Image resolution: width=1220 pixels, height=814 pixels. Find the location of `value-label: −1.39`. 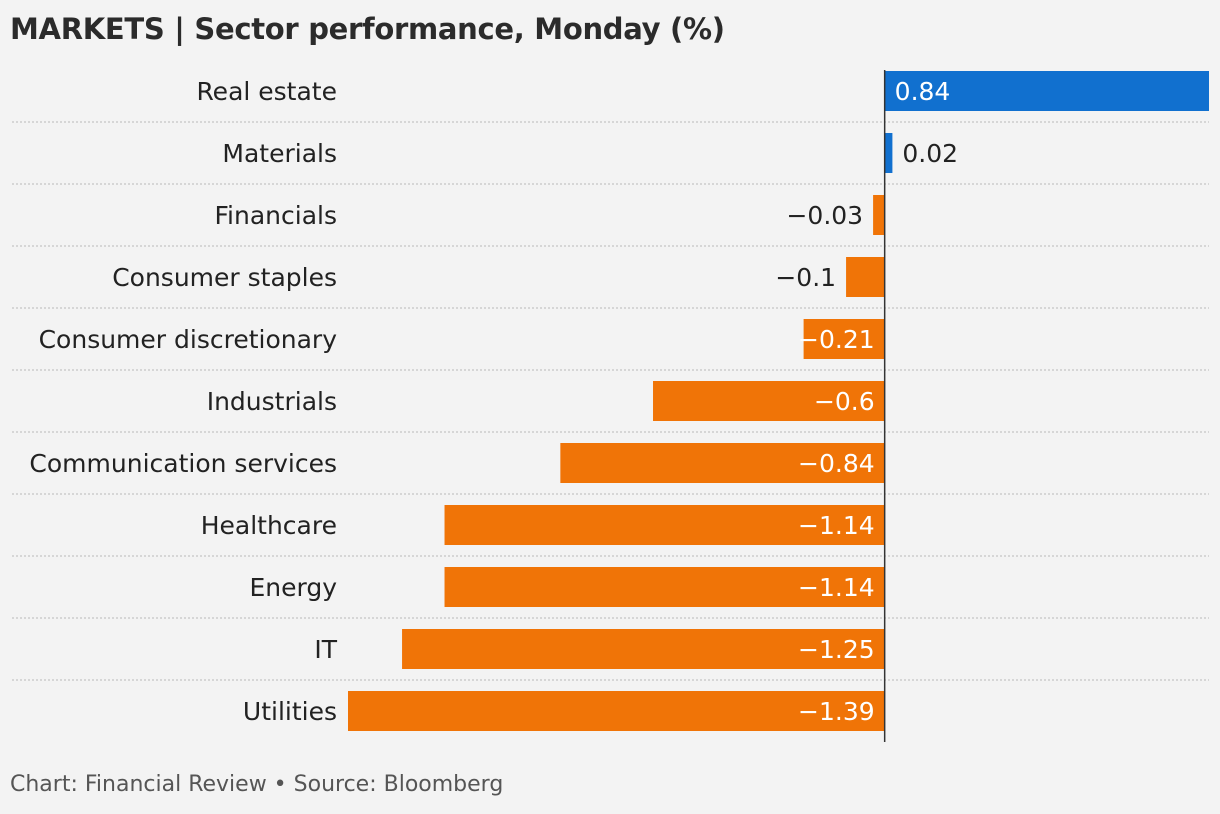

value-label: −1.39 is located at coordinates (836, 711).